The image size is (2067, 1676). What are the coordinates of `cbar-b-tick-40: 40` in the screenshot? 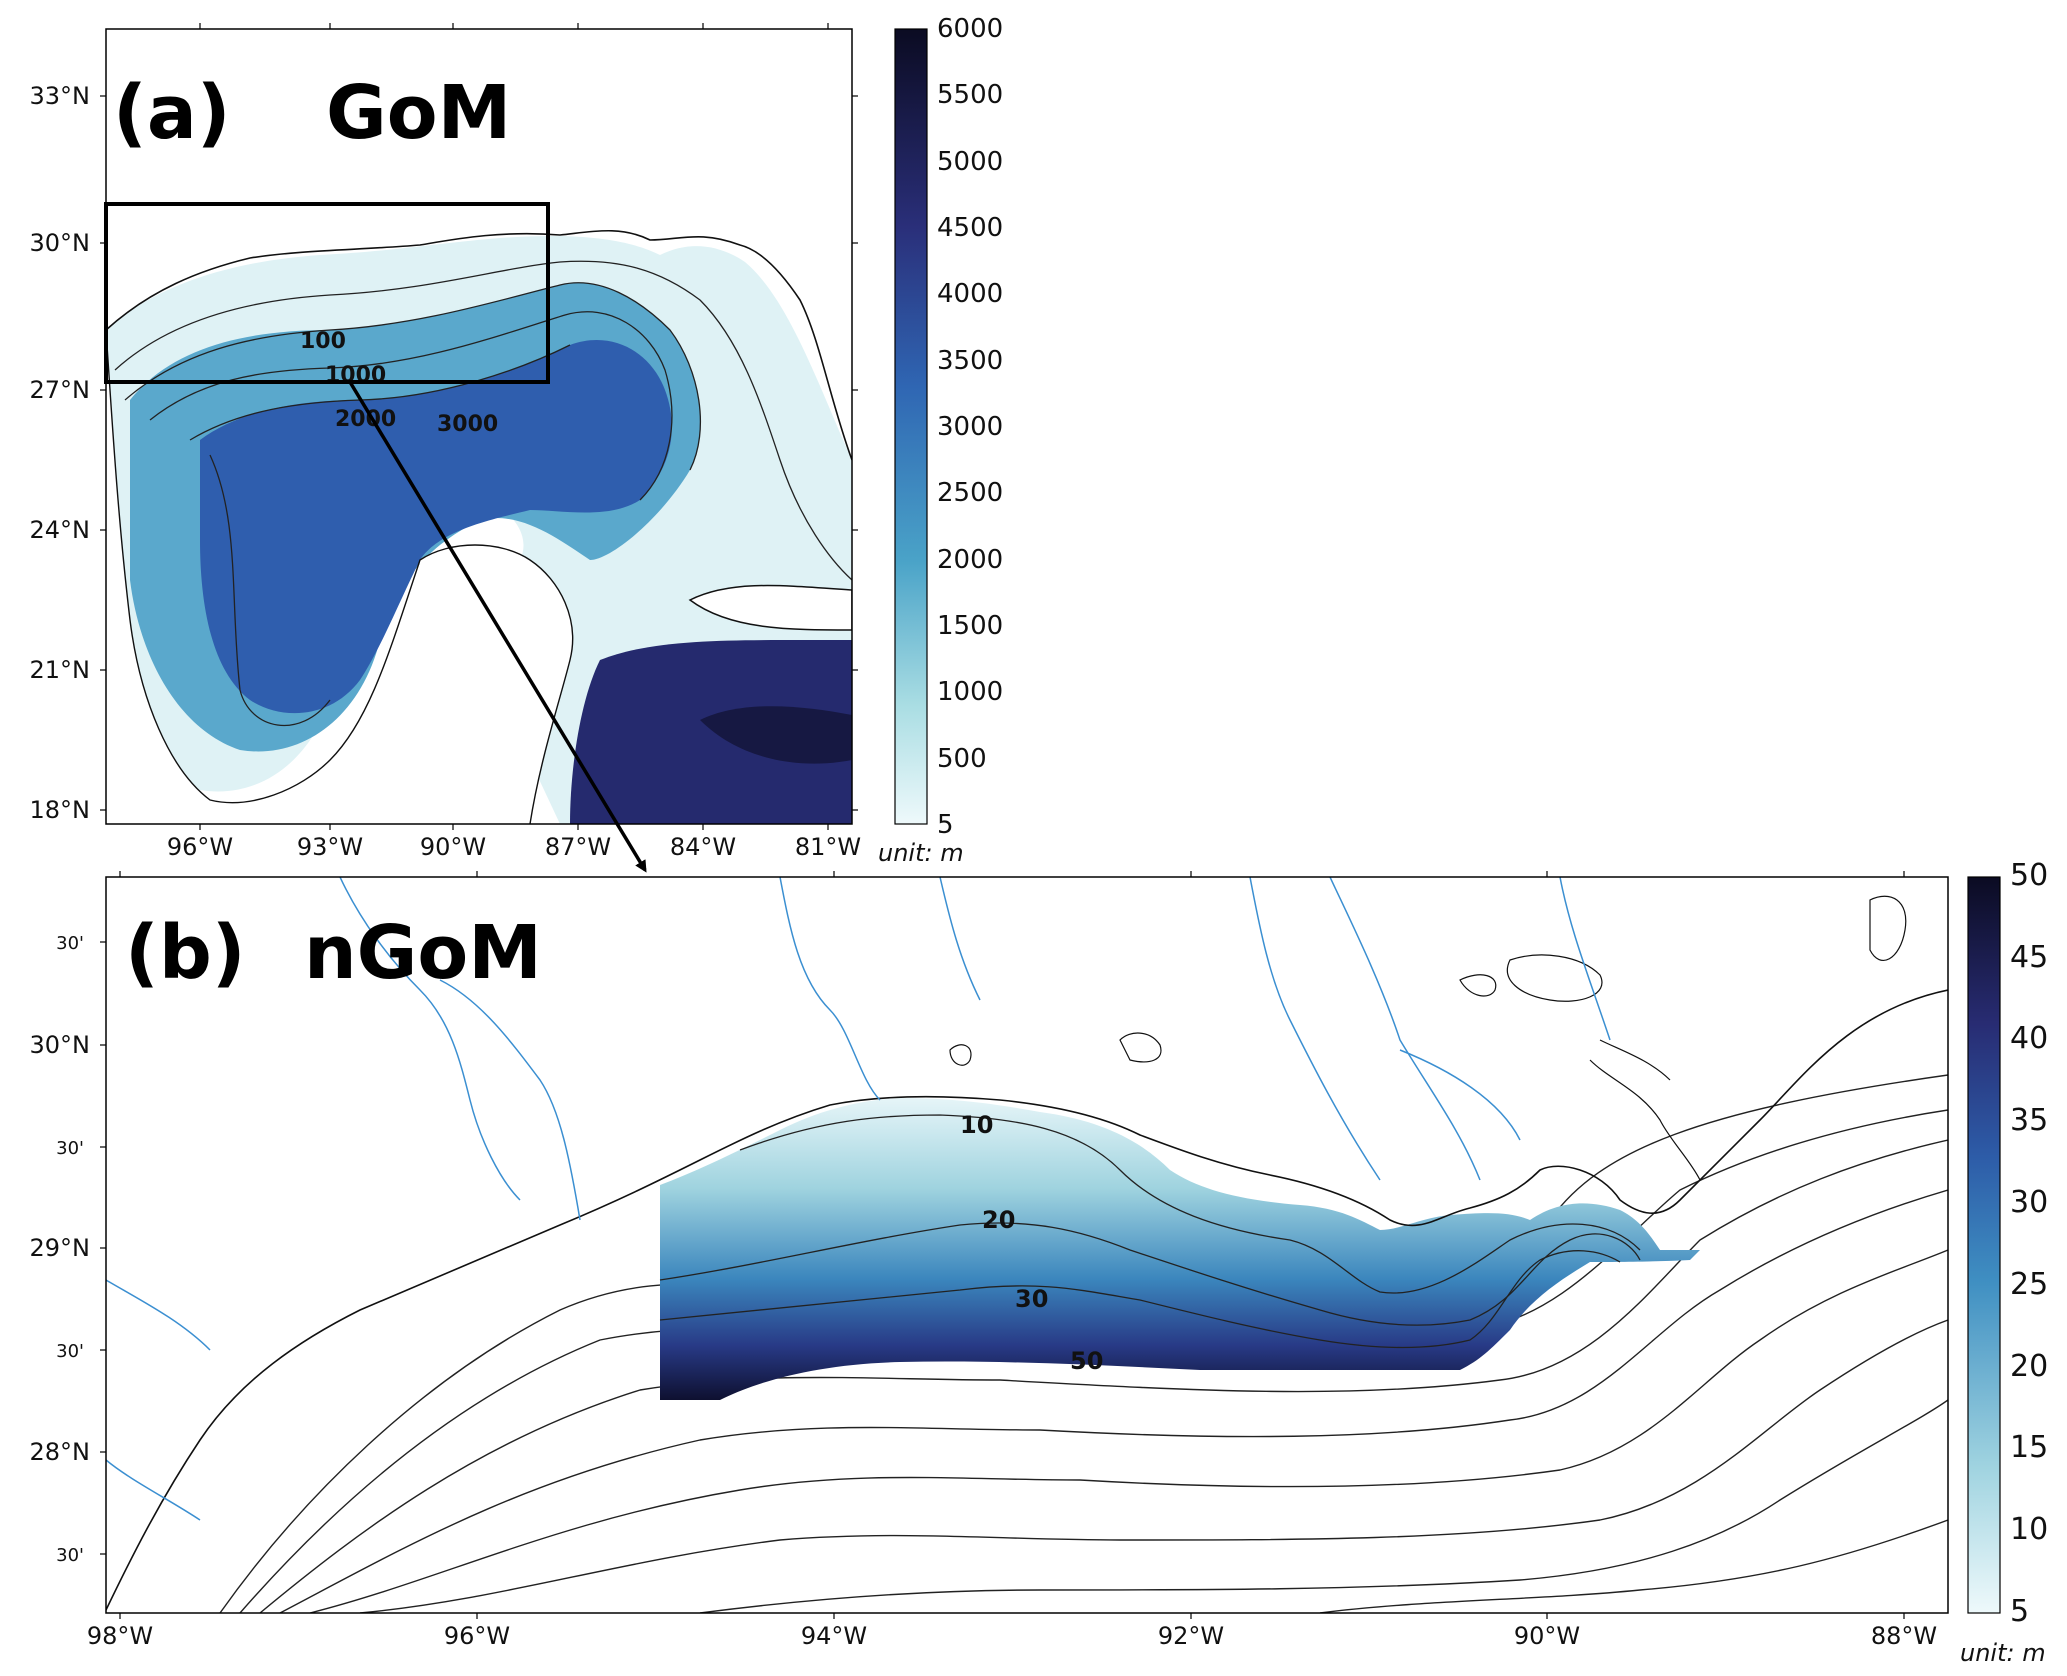 It's located at (2029, 1038).